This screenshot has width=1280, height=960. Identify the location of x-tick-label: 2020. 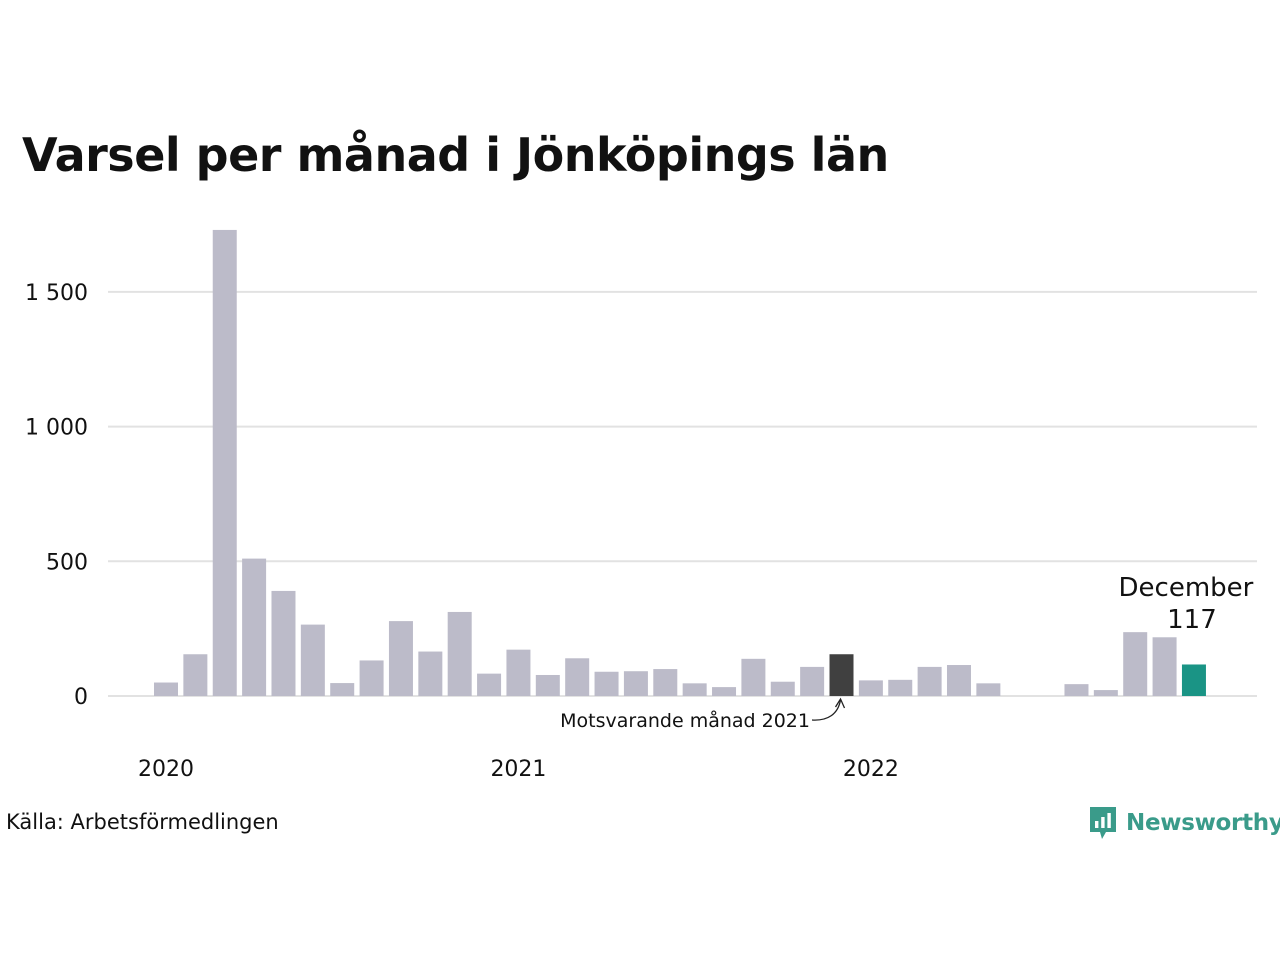
(166, 769).